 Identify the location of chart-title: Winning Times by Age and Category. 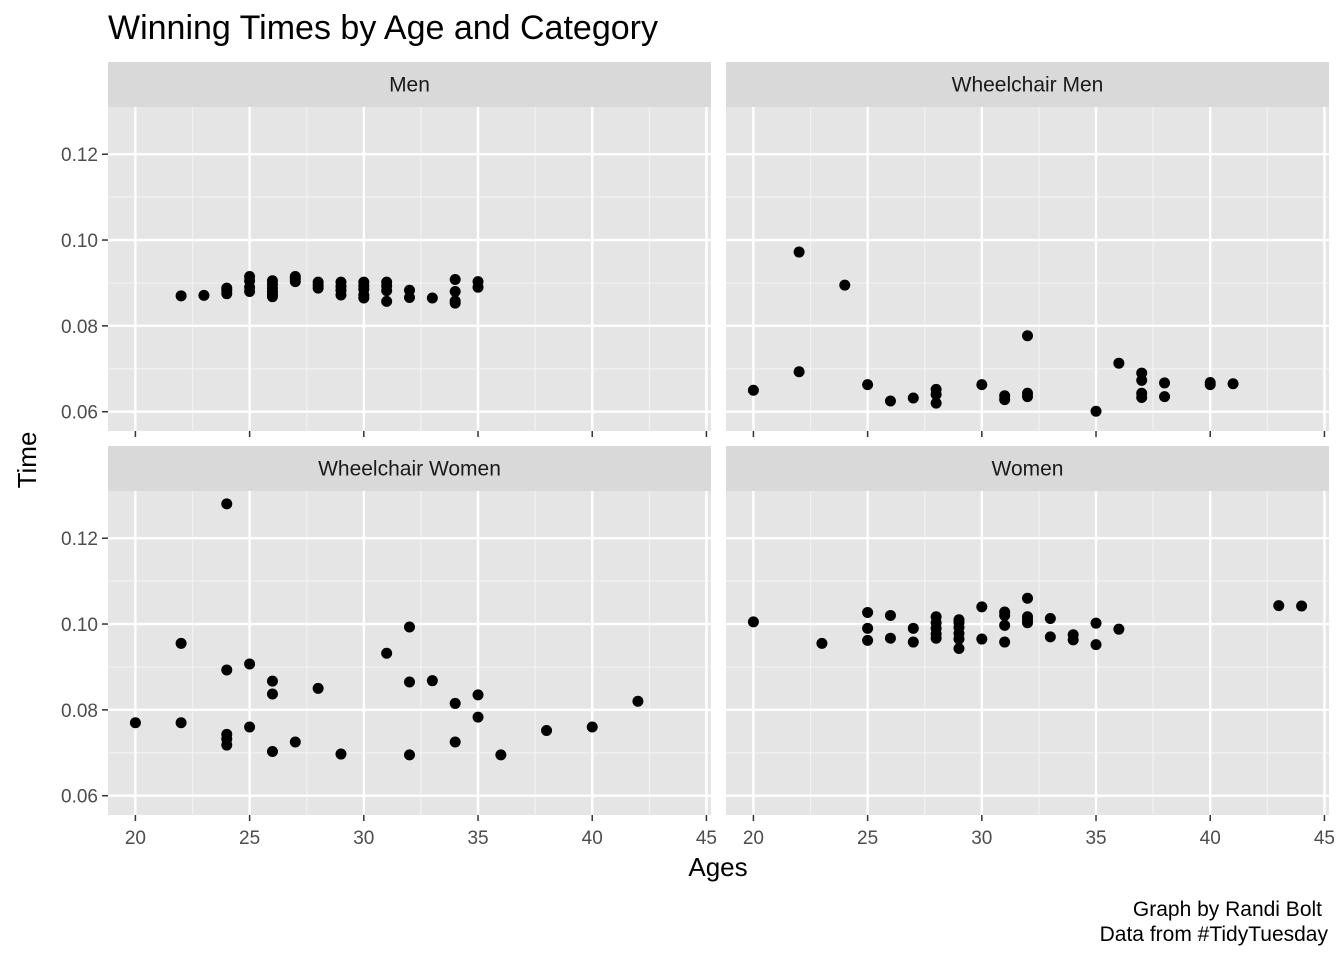
(383, 28).